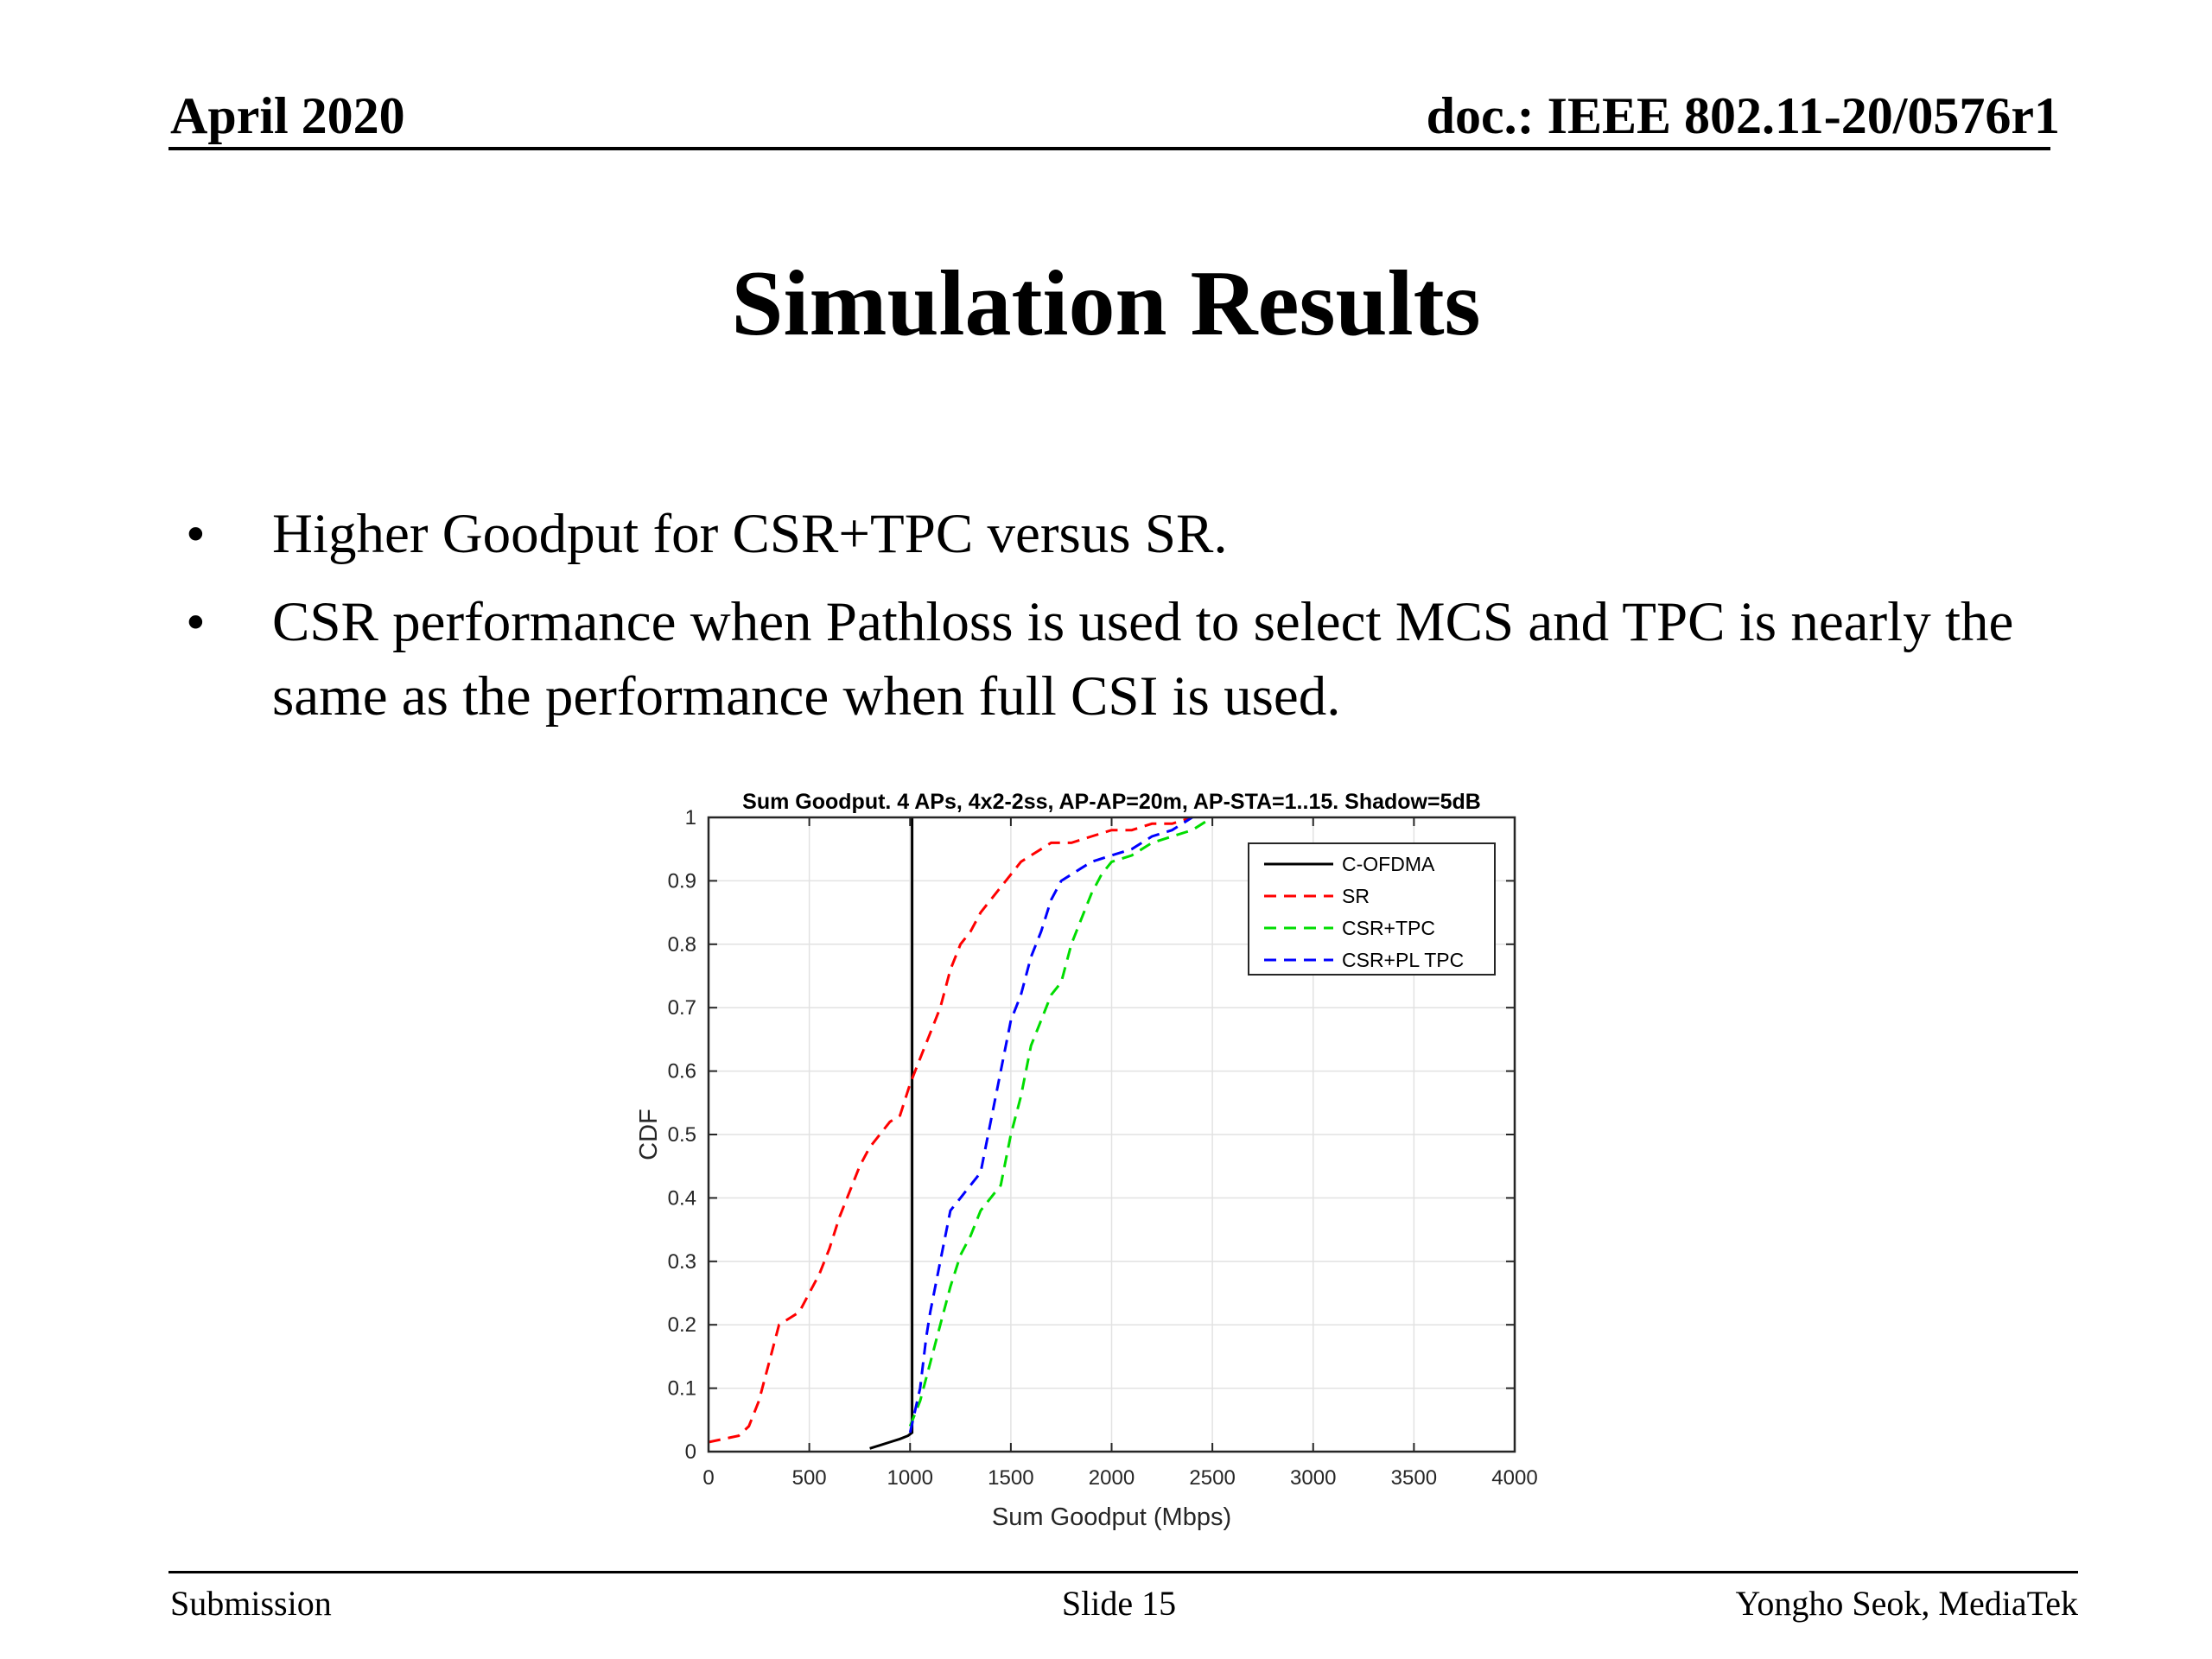 The width and height of the screenshot is (2212, 1659). I want to click on x-tick-label: 3000, so click(1313, 1478).